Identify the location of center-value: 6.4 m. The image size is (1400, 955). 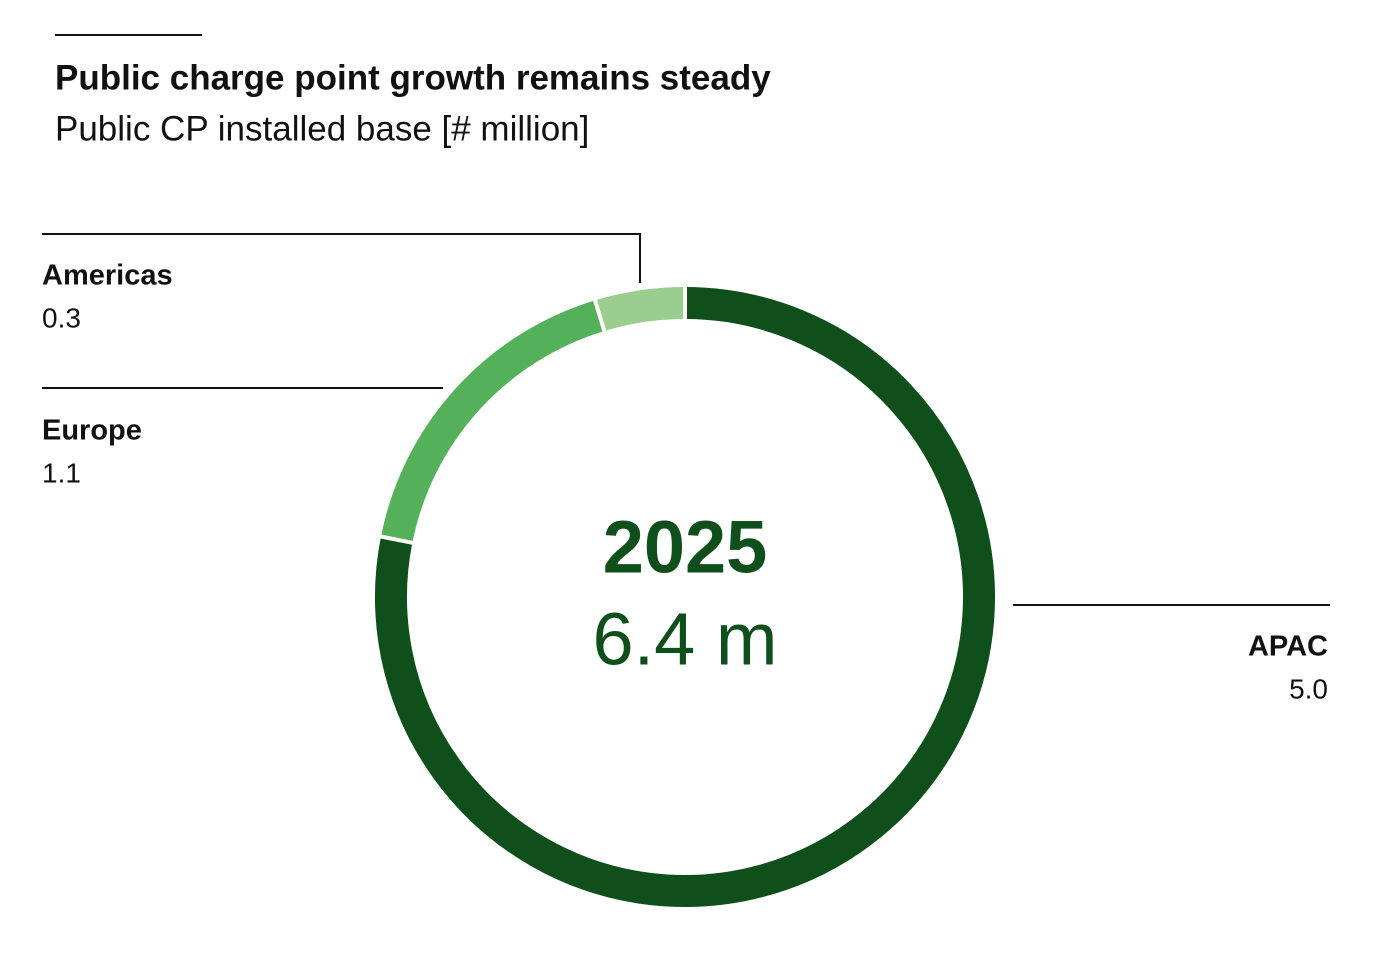
(684, 639).